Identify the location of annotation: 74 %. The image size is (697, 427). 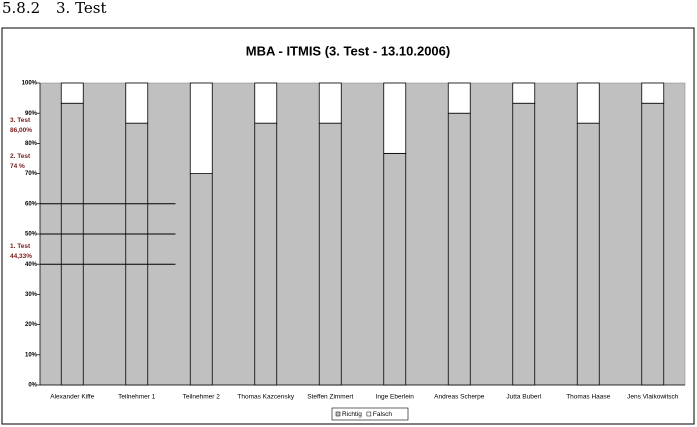
(17, 166).